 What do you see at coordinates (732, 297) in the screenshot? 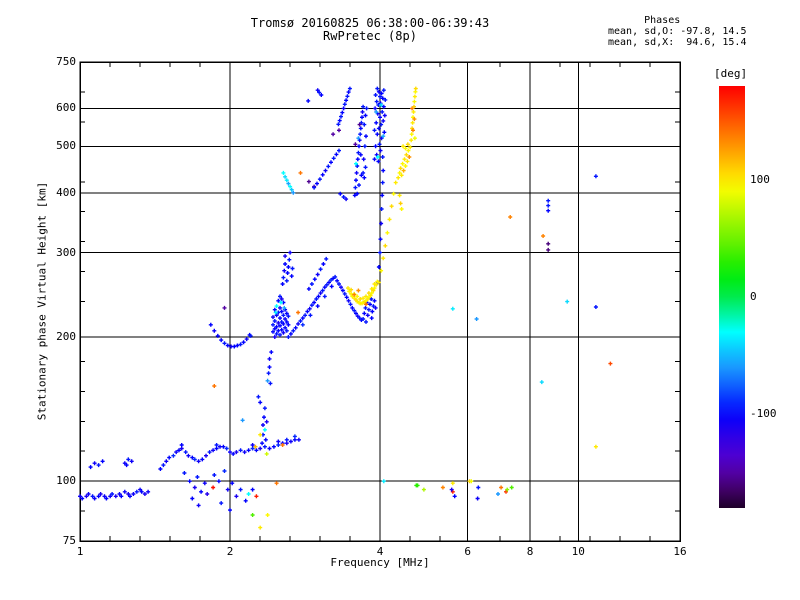
I see `colorbar` at bounding box center [732, 297].